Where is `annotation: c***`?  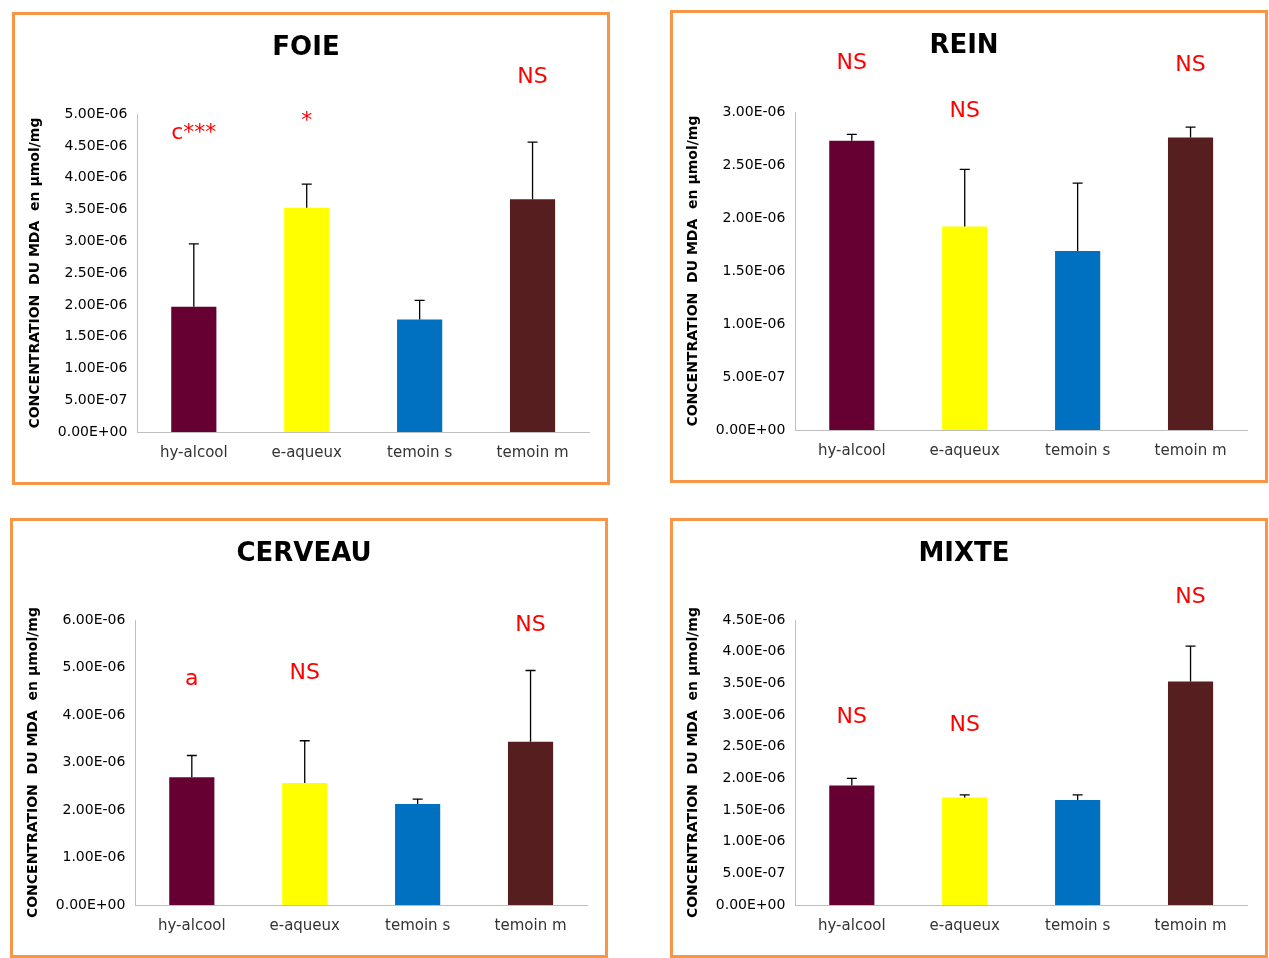
annotation: c*** is located at coordinates (194, 131).